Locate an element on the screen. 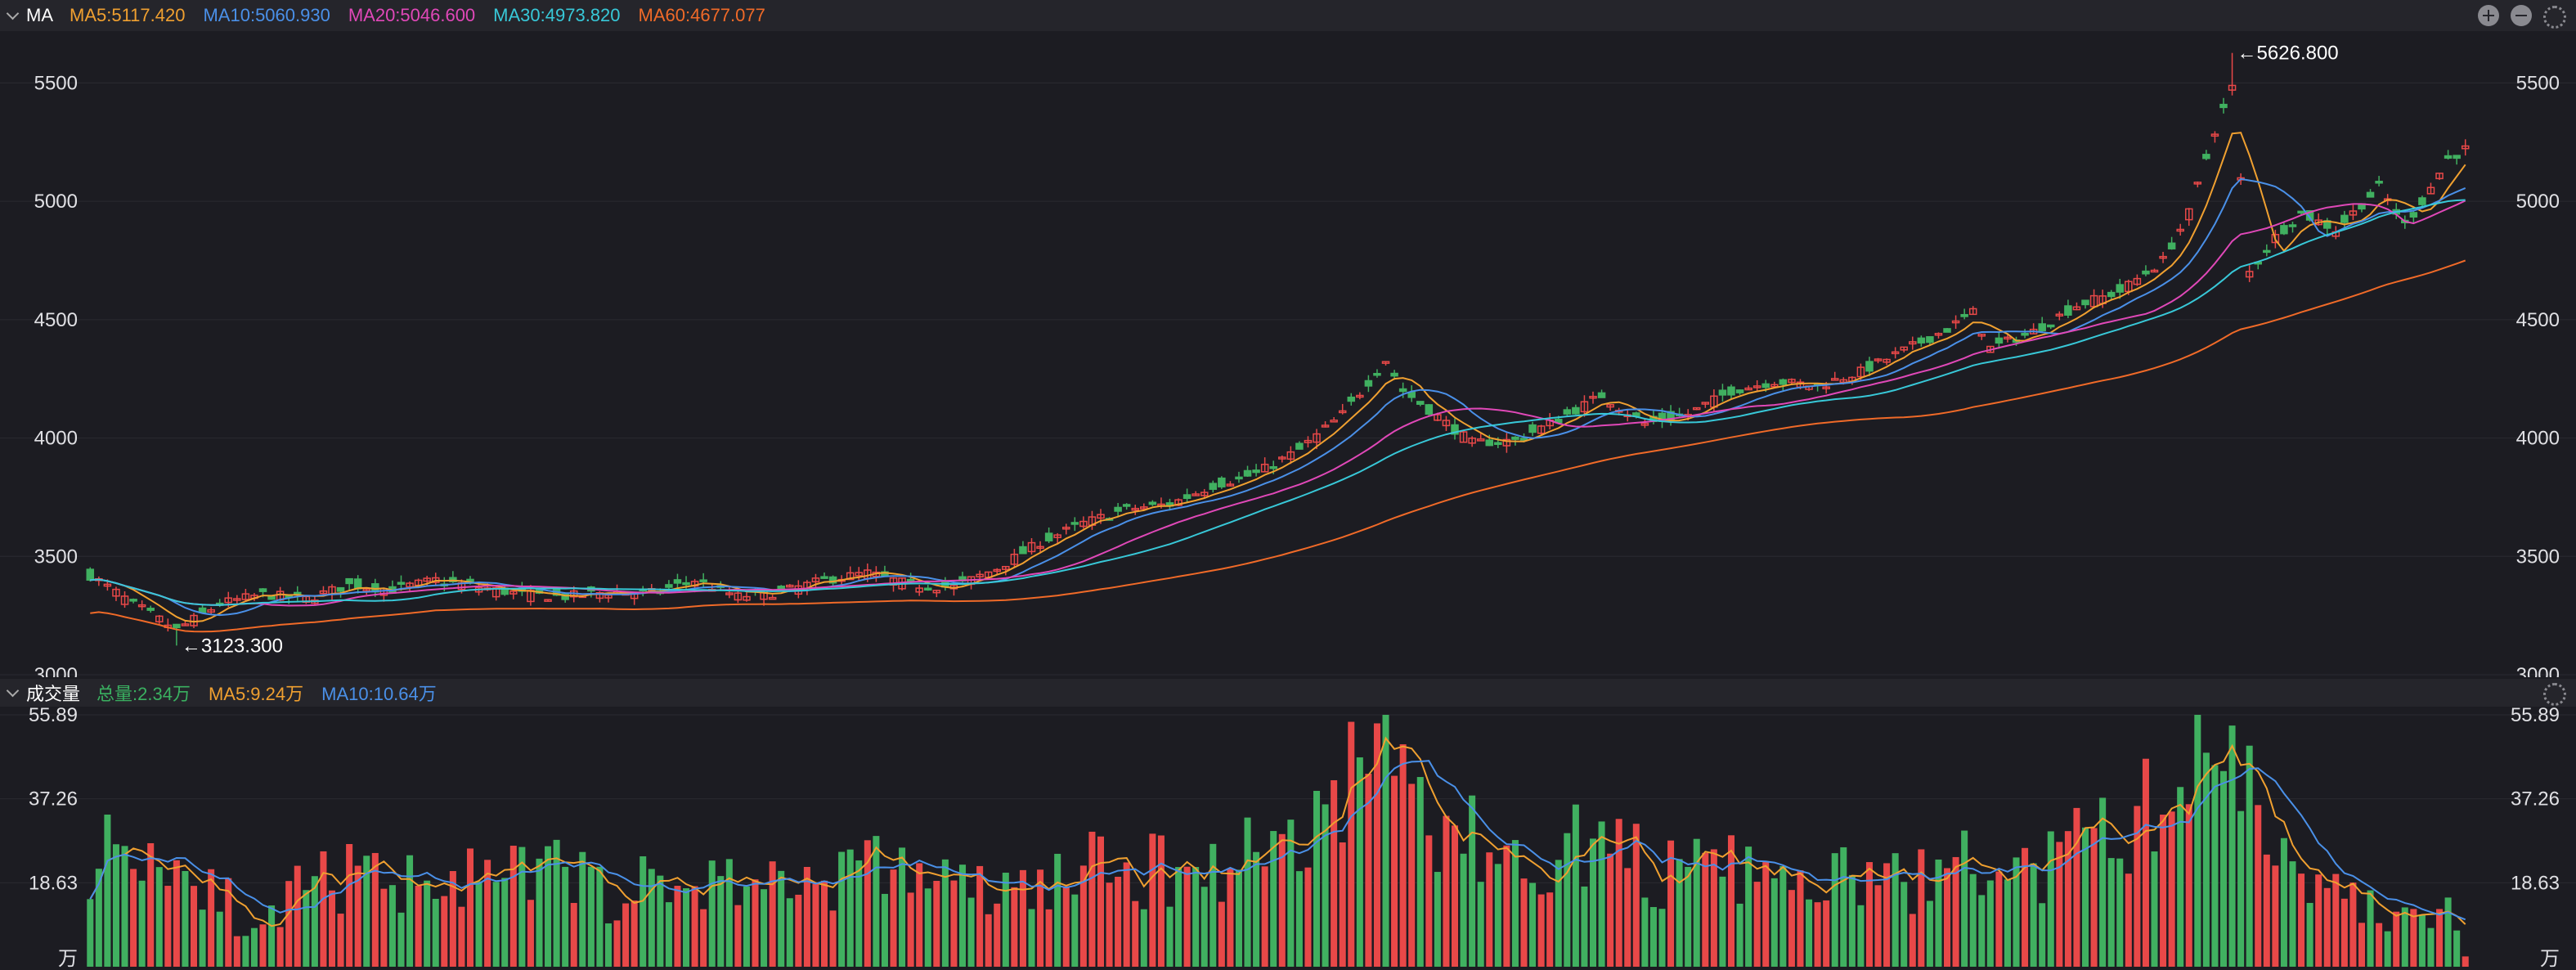  plus-icon is located at coordinates (2489, 16).